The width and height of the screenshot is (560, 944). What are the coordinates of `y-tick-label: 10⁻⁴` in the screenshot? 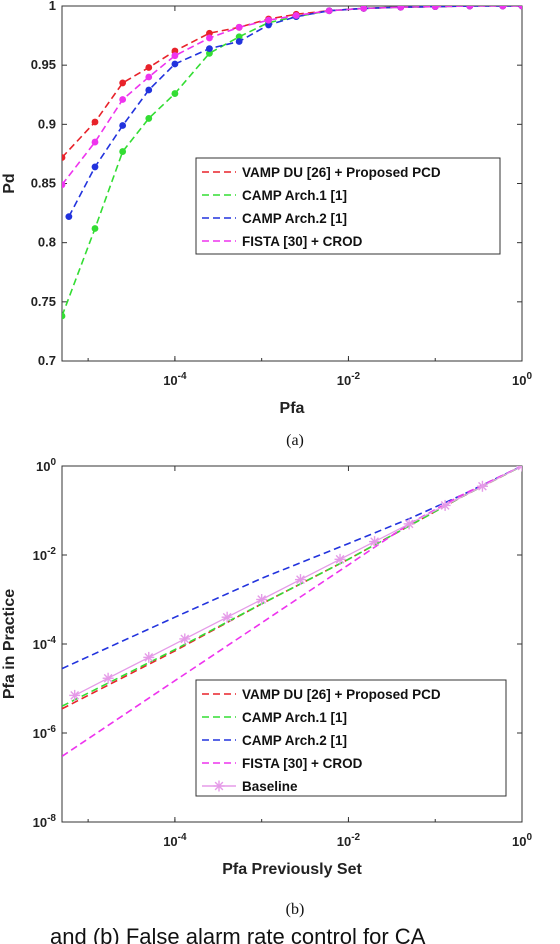 It's located at (45, 643).